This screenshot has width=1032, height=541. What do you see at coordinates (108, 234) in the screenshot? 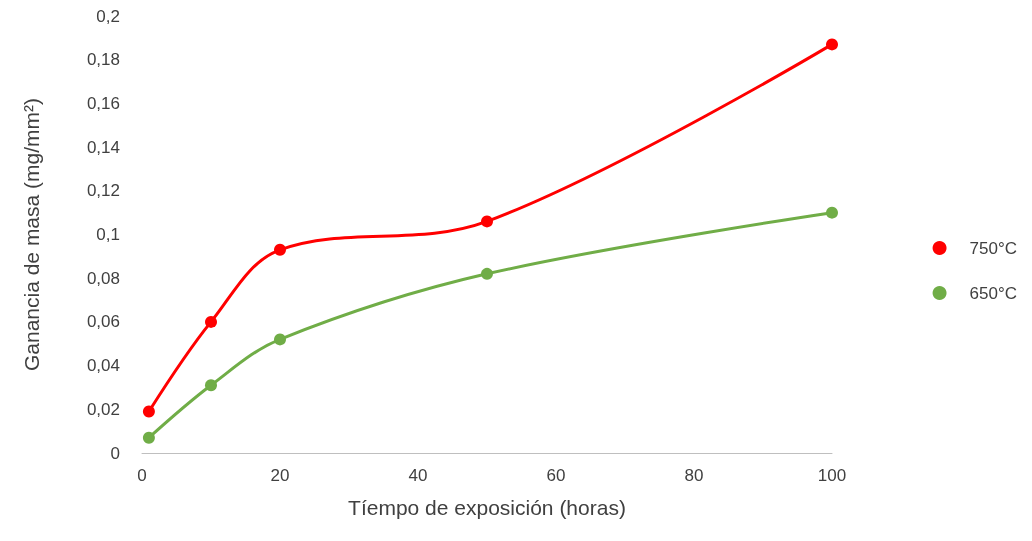
I see `y-tick-label: 0,1` at bounding box center [108, 234].